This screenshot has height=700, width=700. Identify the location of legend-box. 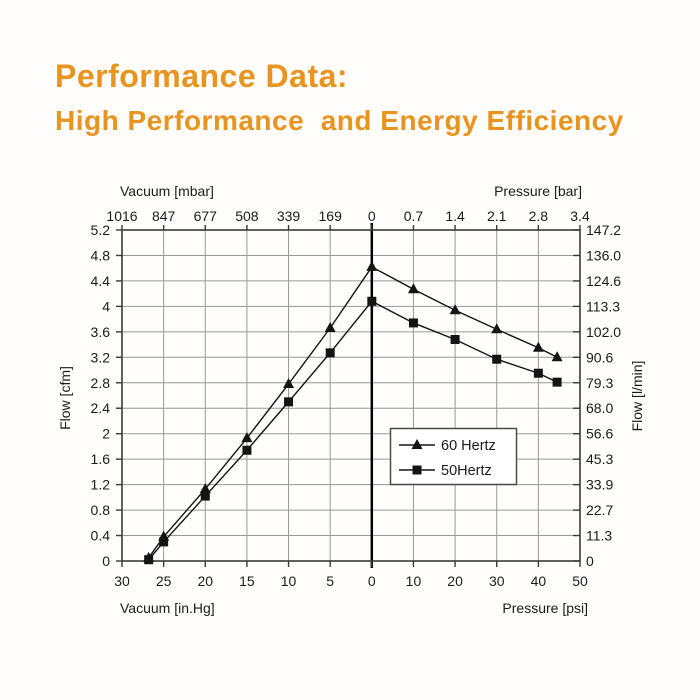
(453, 456).